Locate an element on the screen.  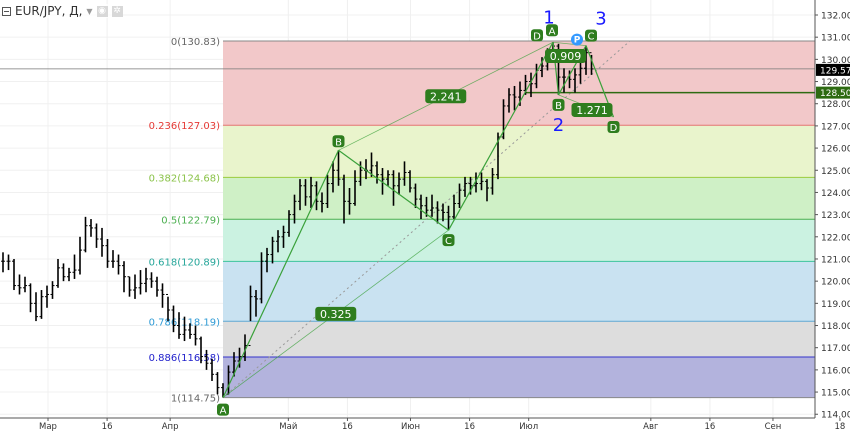
pattern-ratio-line is located at coordinates (569, 44).